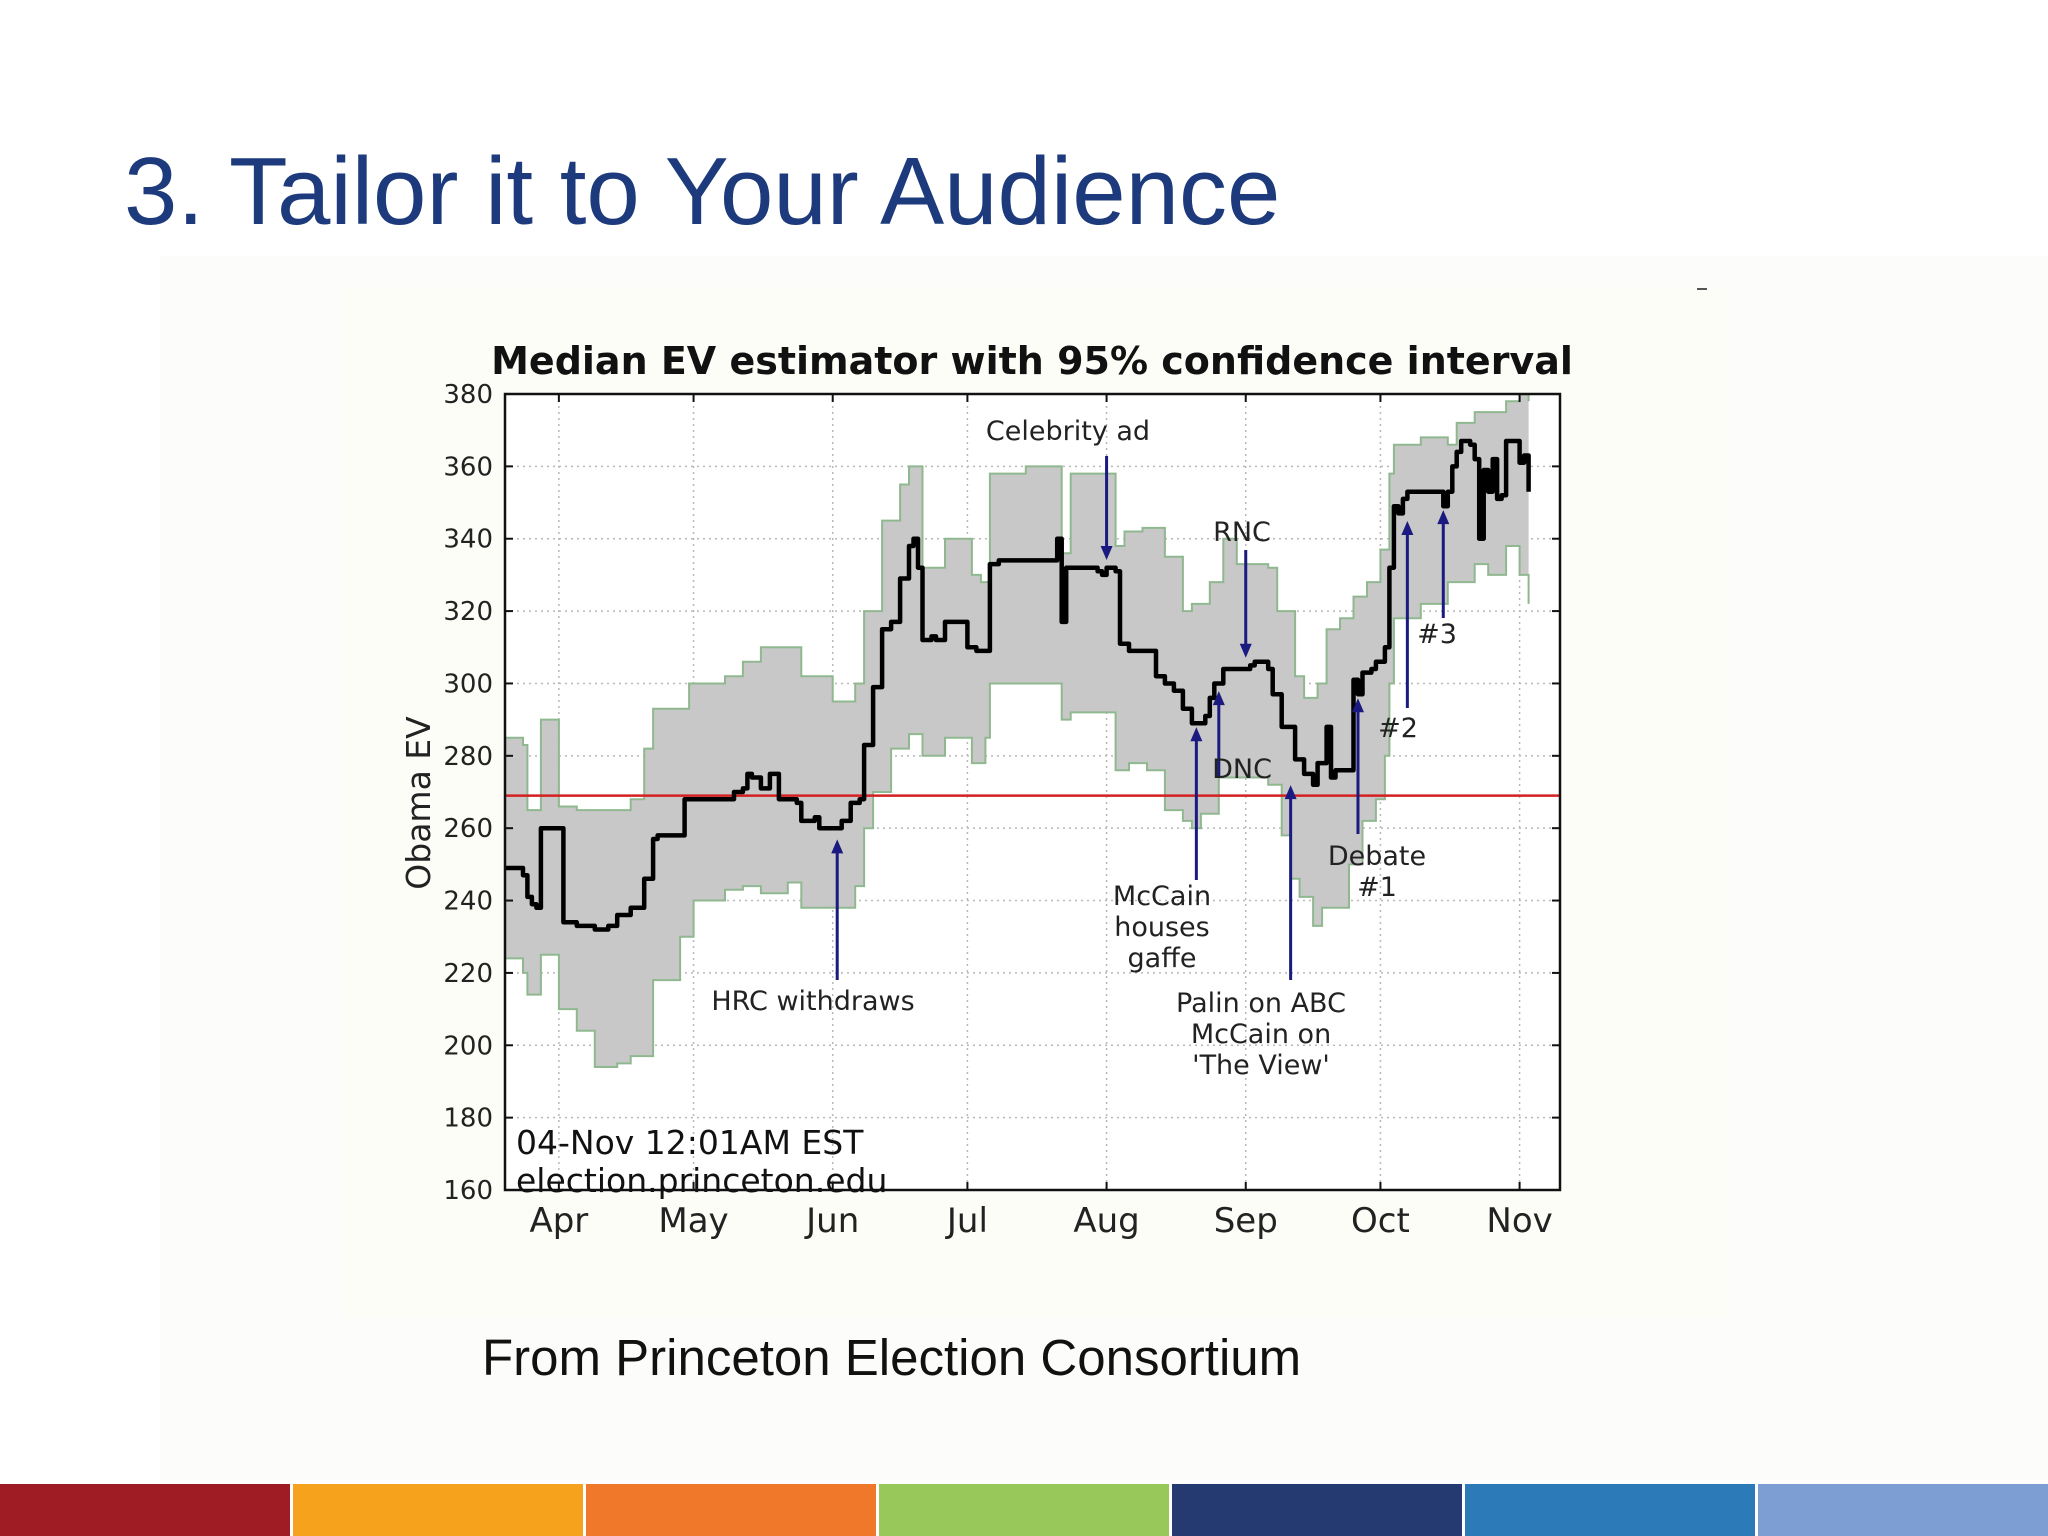 This screenshot has height=1536, width=2048. I want to click on x-tick-label: Jul, so click(966, 1221).